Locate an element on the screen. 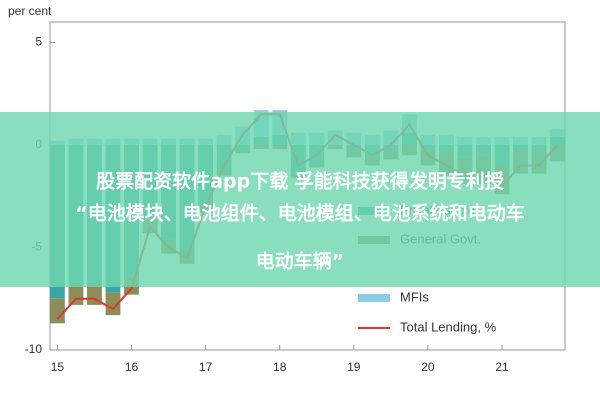 The image size is (600, 405). overlay-text: 电动车辆” is located at coordinates (300, 261).